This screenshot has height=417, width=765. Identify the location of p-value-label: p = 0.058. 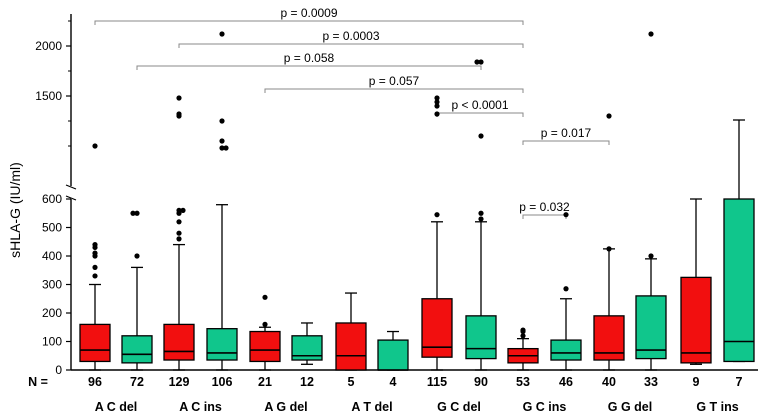
(309, 58).